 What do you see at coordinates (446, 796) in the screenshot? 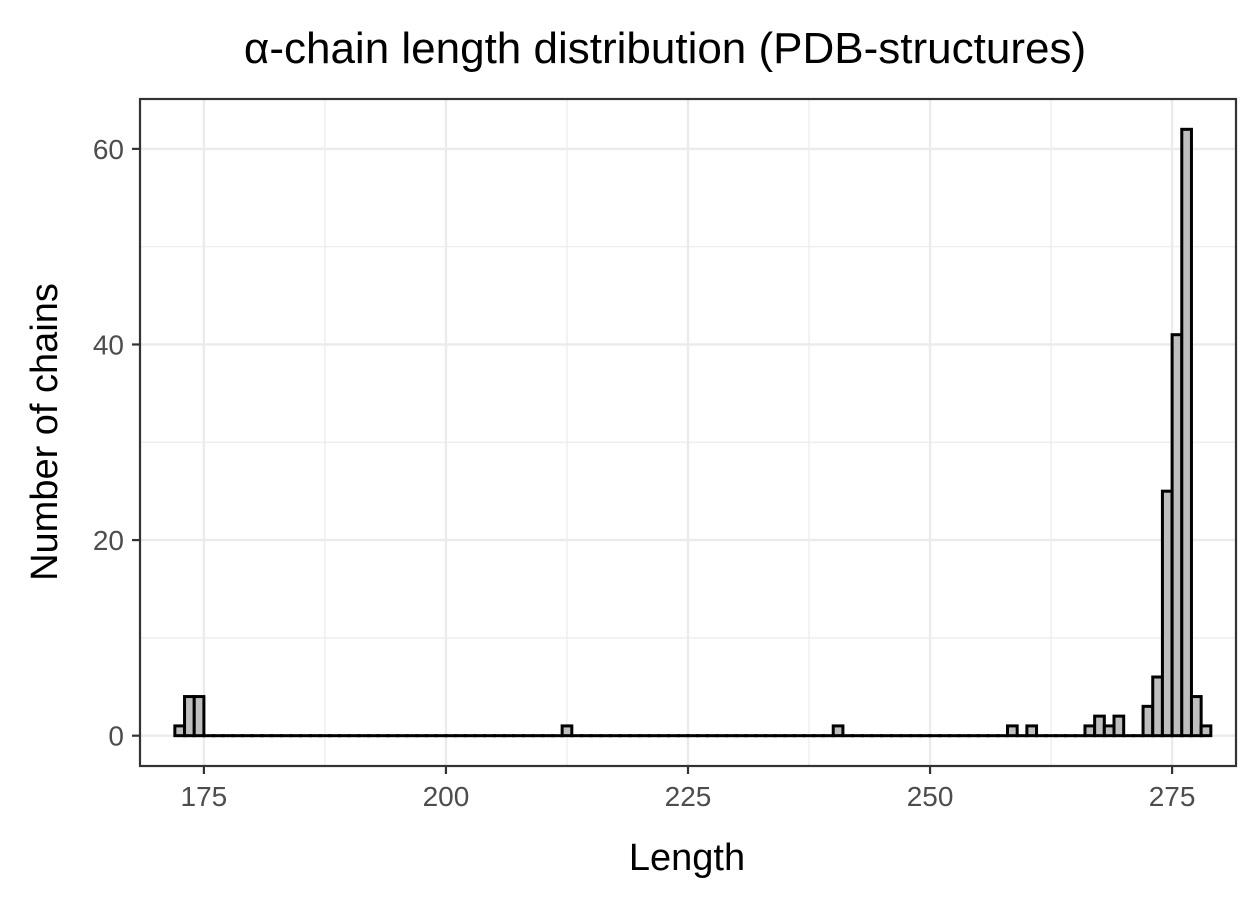
I see `x-tick-label: 200` at bounding box center [446, 796].